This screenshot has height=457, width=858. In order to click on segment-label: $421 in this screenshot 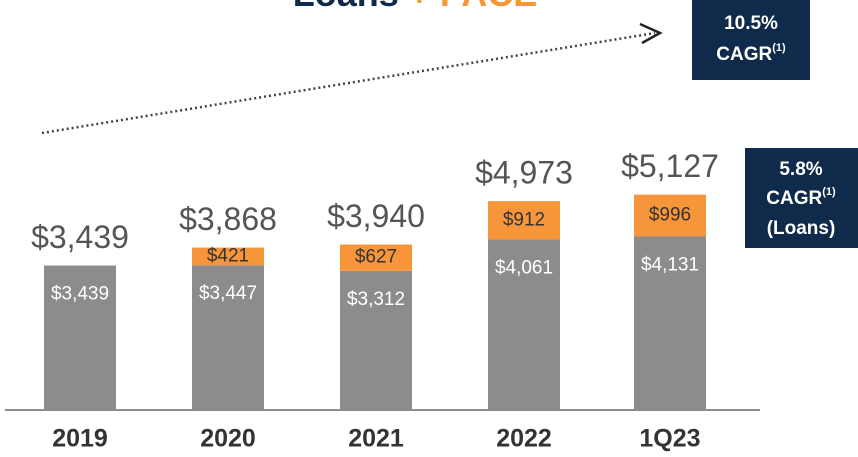, I will do `click(228, 255)`.